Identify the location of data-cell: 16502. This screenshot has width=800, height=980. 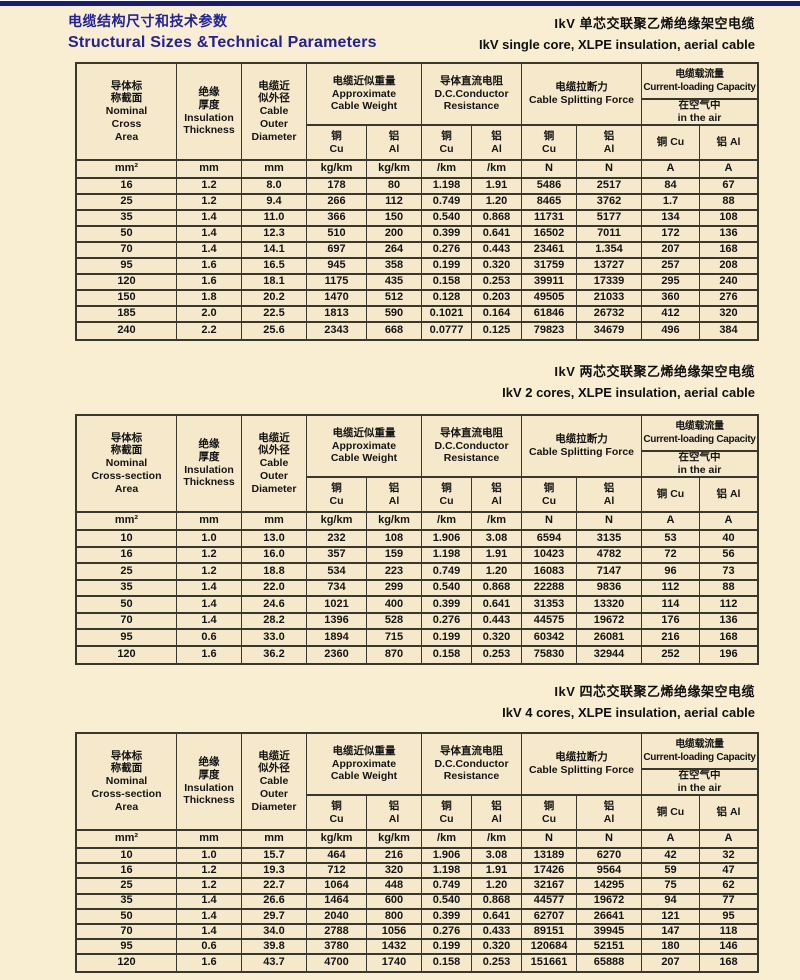
(549, 235).